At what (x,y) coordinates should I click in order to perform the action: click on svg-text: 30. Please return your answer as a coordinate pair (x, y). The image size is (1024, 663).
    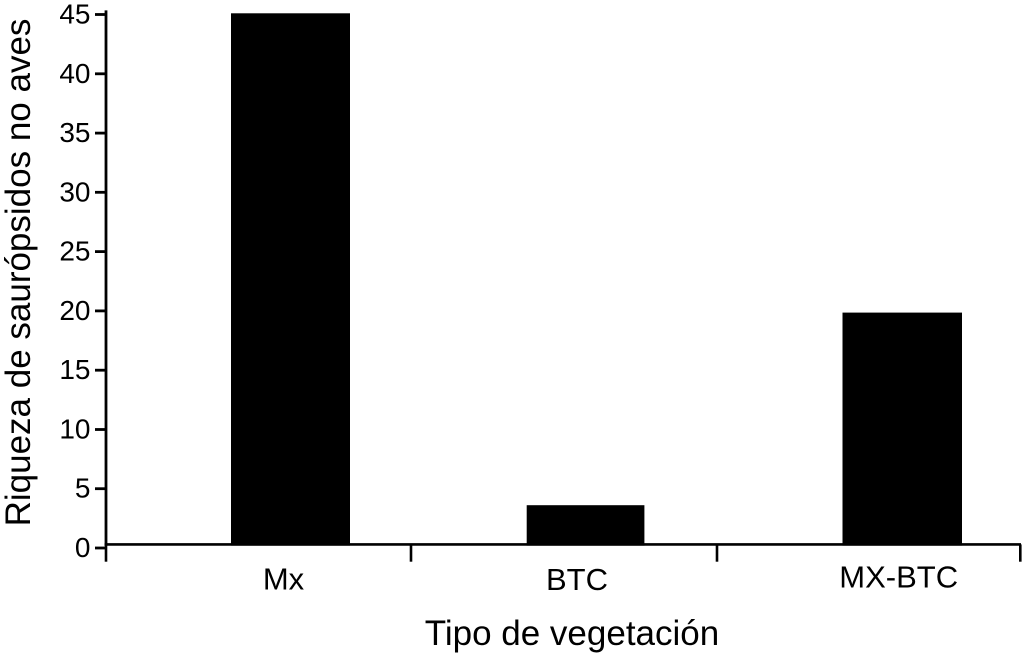
    Looking at the image, I should click on (74, 191).